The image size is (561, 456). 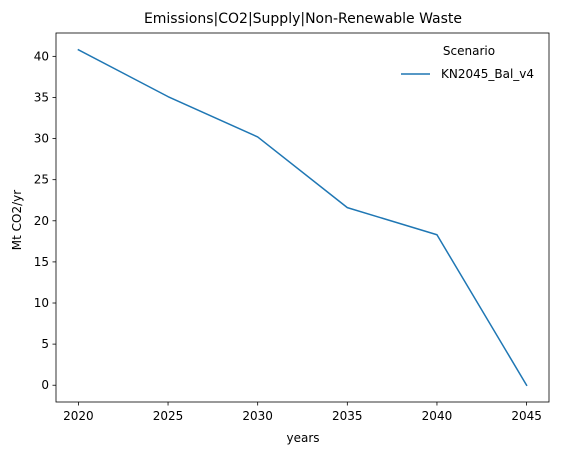 What do you see at coordinates (303, 19) in the screenshot?
I see `chart-title: Emissions|CO2|Supply|Non-Renewable Waste` at bounding box center [303, 19].